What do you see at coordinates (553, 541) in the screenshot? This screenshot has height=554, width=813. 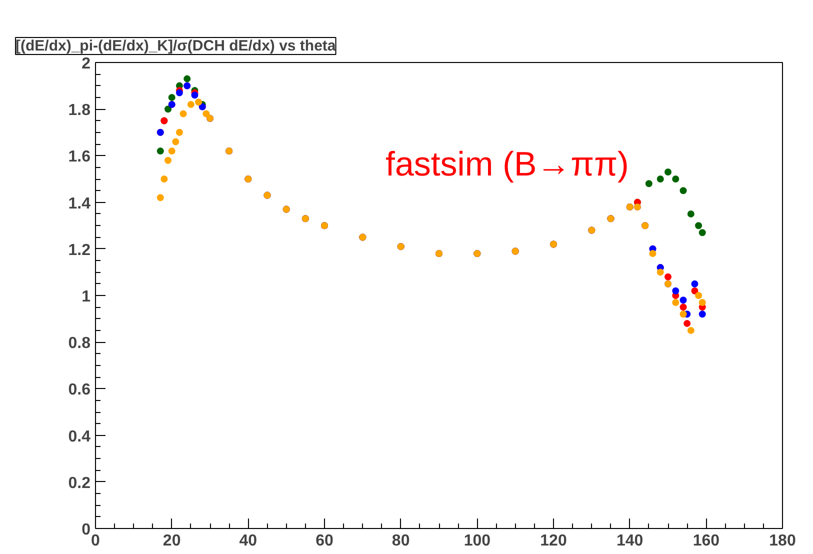 I see `x-tick-label: 120` at bounding box center [553, 541].